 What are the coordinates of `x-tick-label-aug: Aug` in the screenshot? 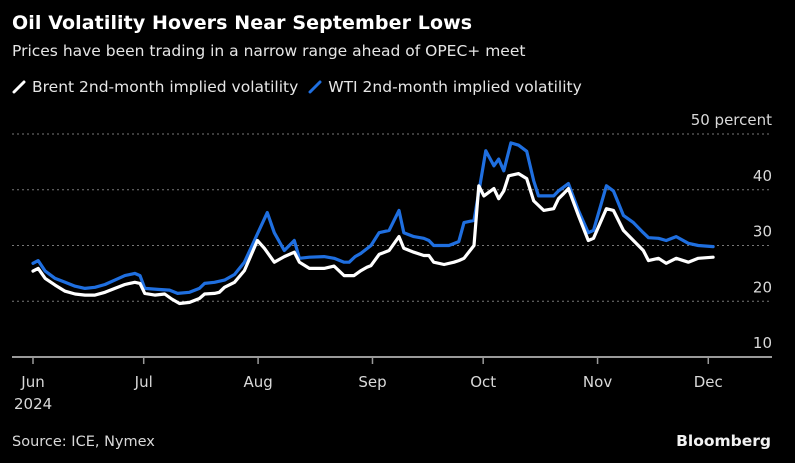 It's located at (257, 382).